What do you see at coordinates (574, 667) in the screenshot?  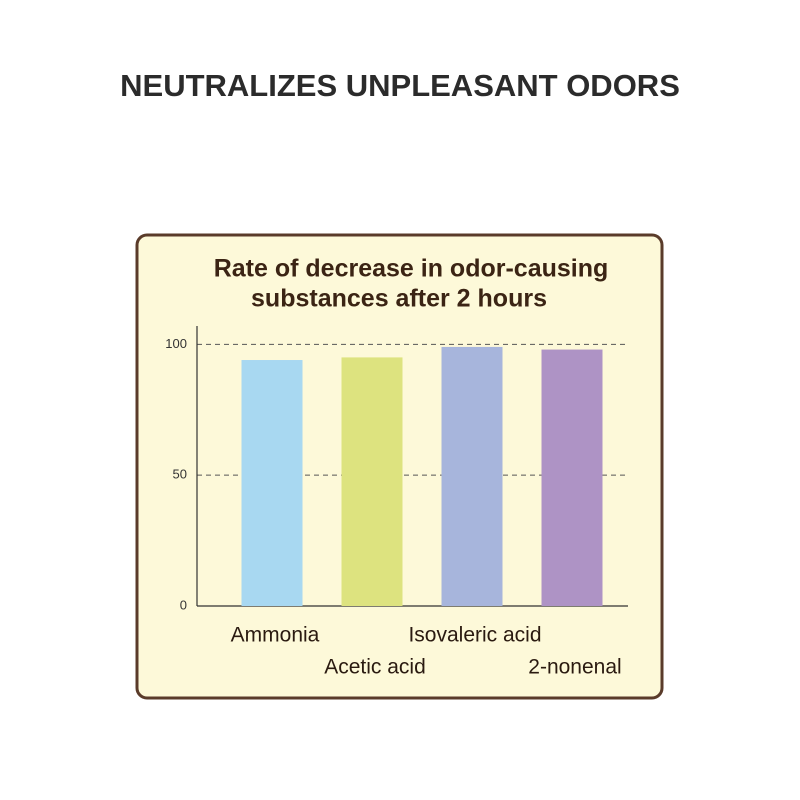 I see `x-tick-label: 2-nonenal` at bounding box center [574, 667].